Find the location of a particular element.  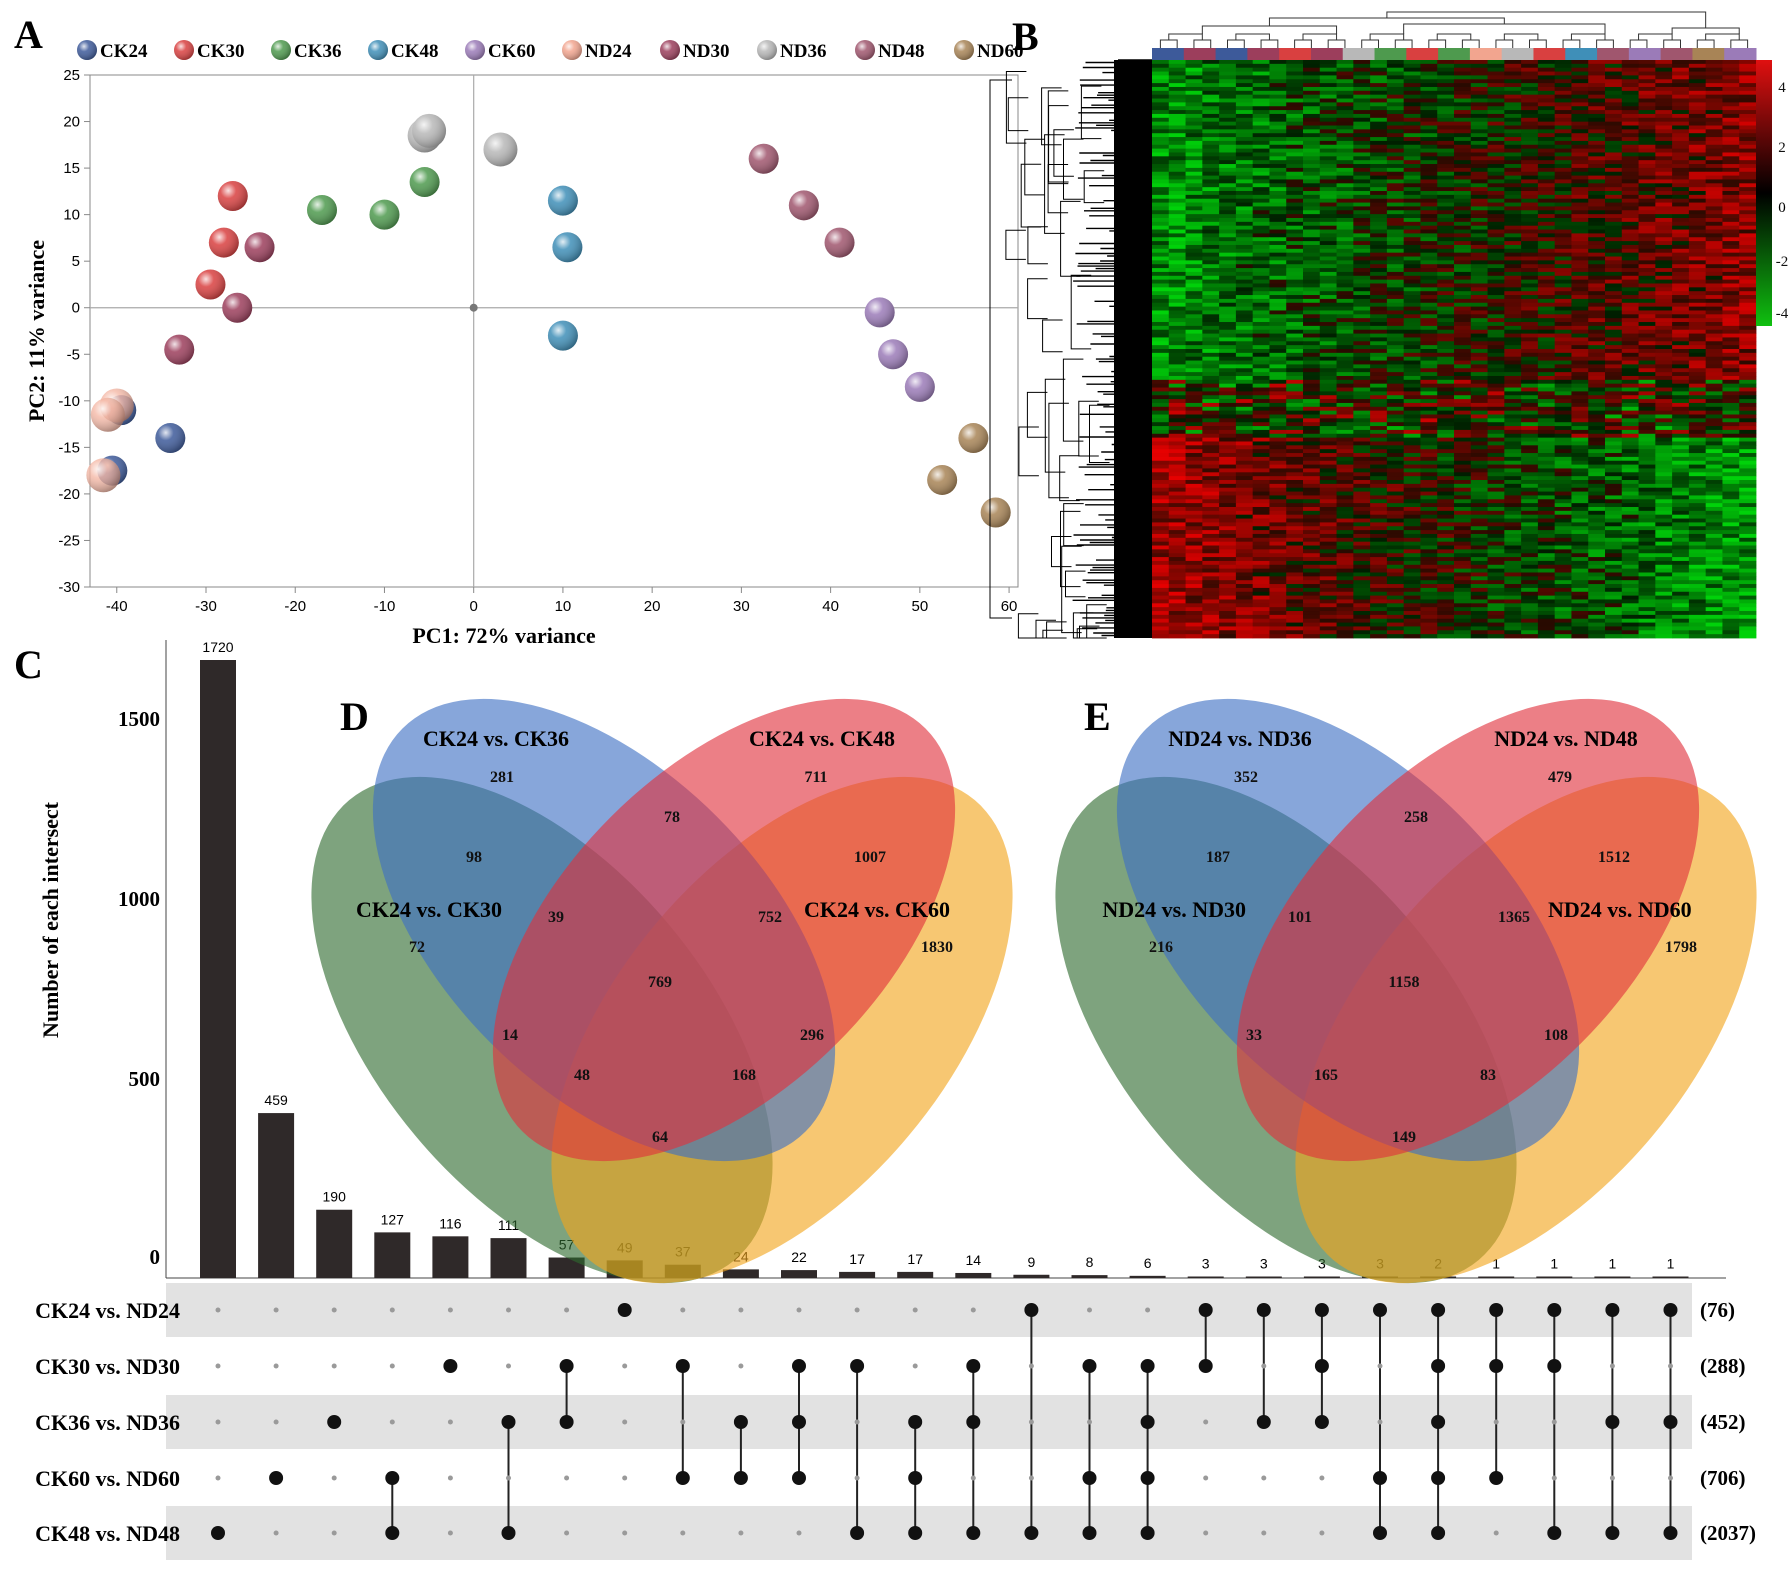

pca-x-tick-label: -40 is located at coordinates (117, 606).